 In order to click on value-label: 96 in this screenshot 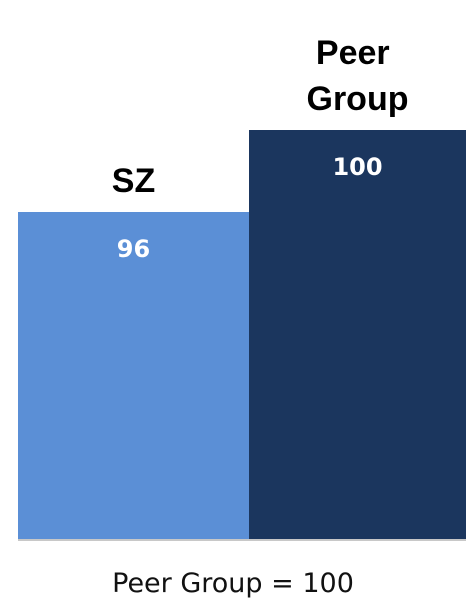, I will do `click(133, 249)`.